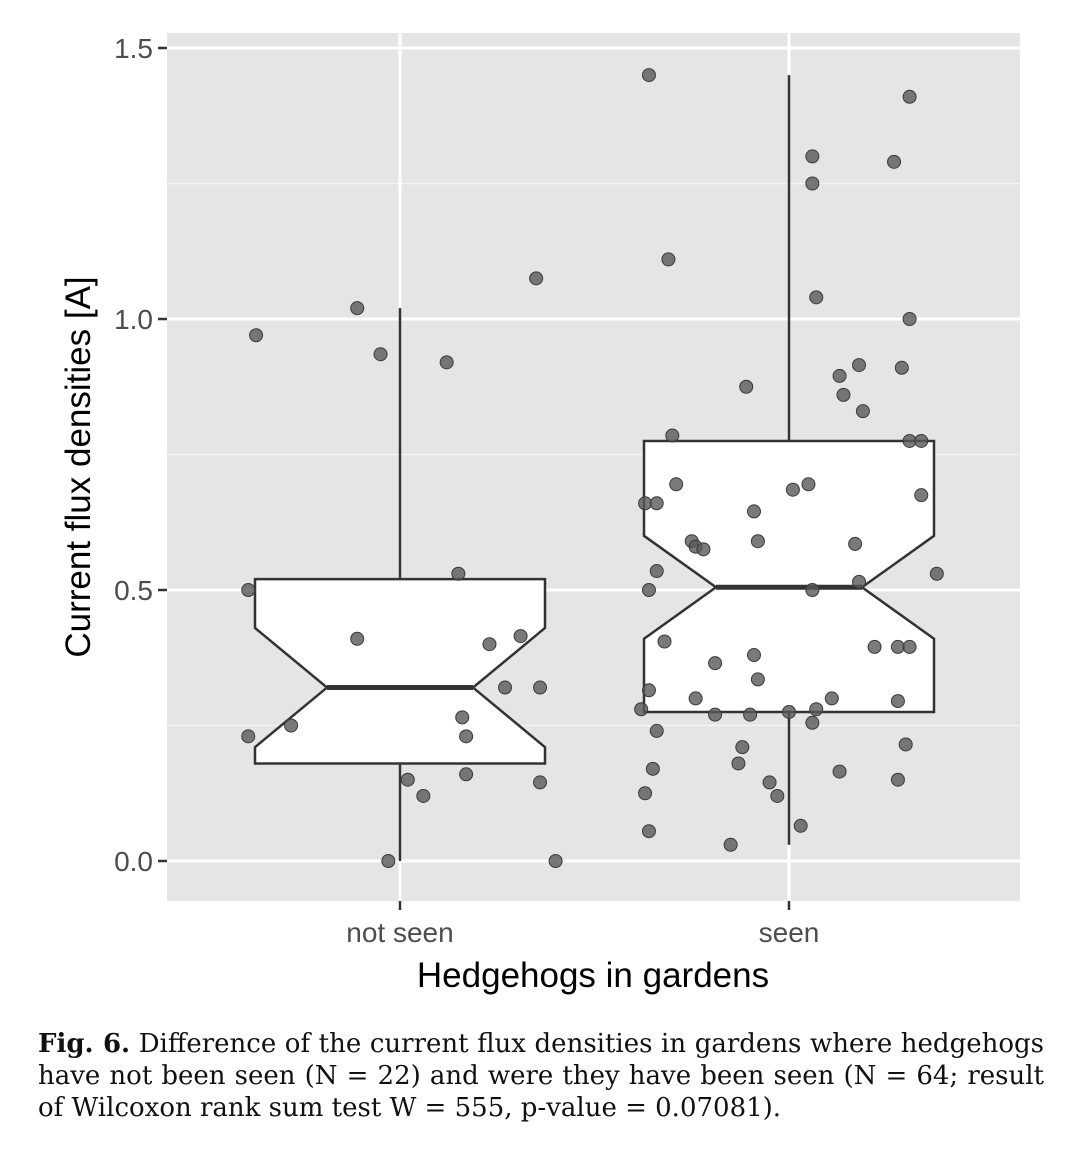  I want to click on x-axis-label: Hedgehogs in gardens, so click(593, 975).